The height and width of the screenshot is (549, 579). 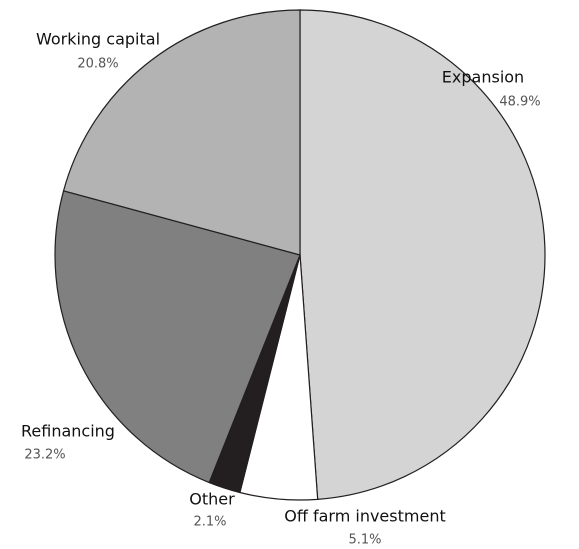 I want to click on slice-value-label: 23.2%, so click(x=44, y=455).